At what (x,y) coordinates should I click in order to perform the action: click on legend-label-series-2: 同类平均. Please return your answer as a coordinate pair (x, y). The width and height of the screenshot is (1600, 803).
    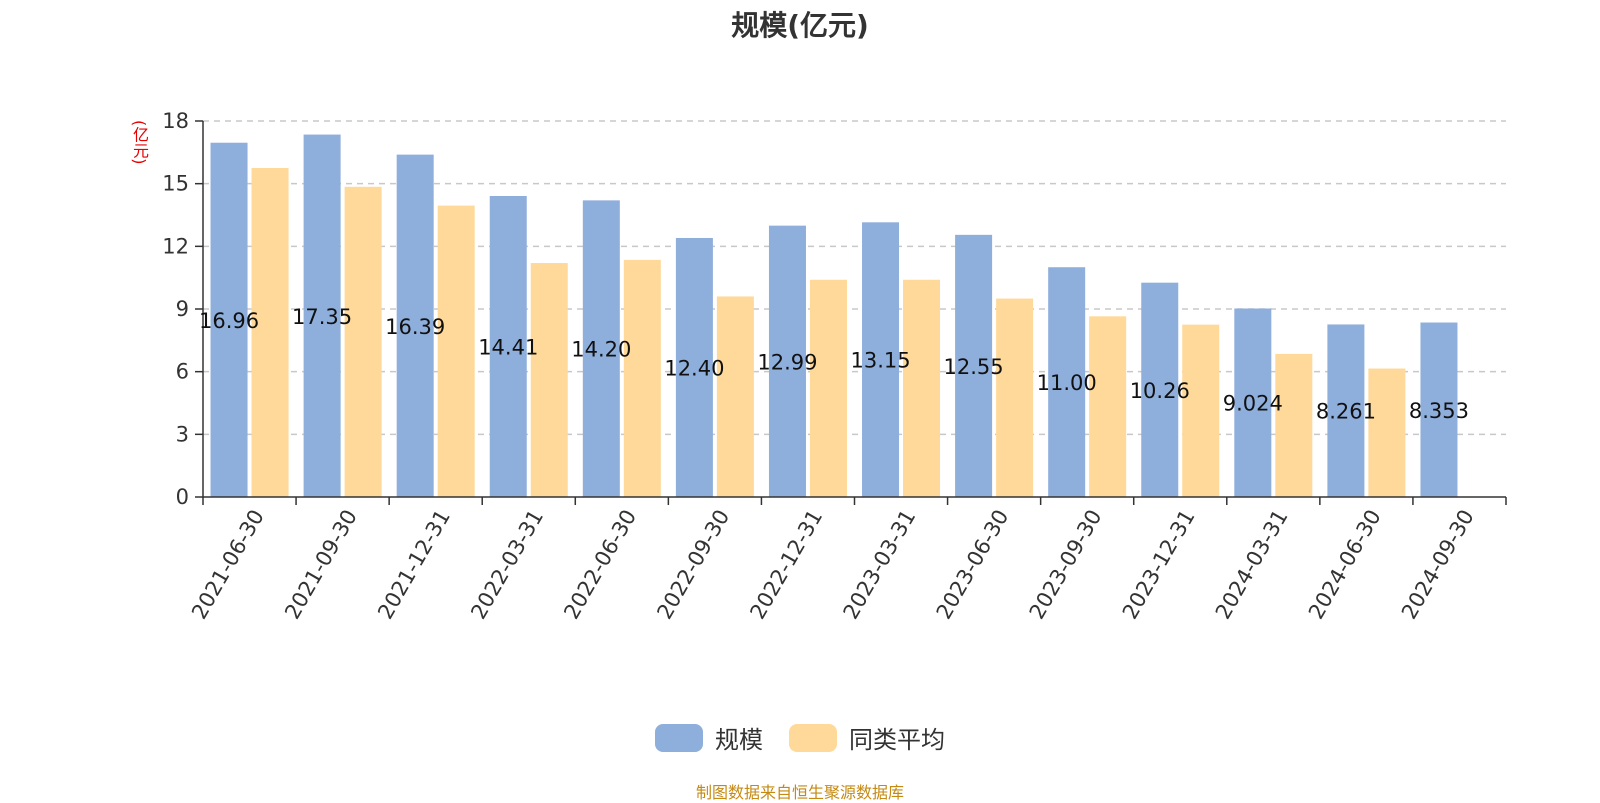
    Looking at the image, I should click on (897, 740).